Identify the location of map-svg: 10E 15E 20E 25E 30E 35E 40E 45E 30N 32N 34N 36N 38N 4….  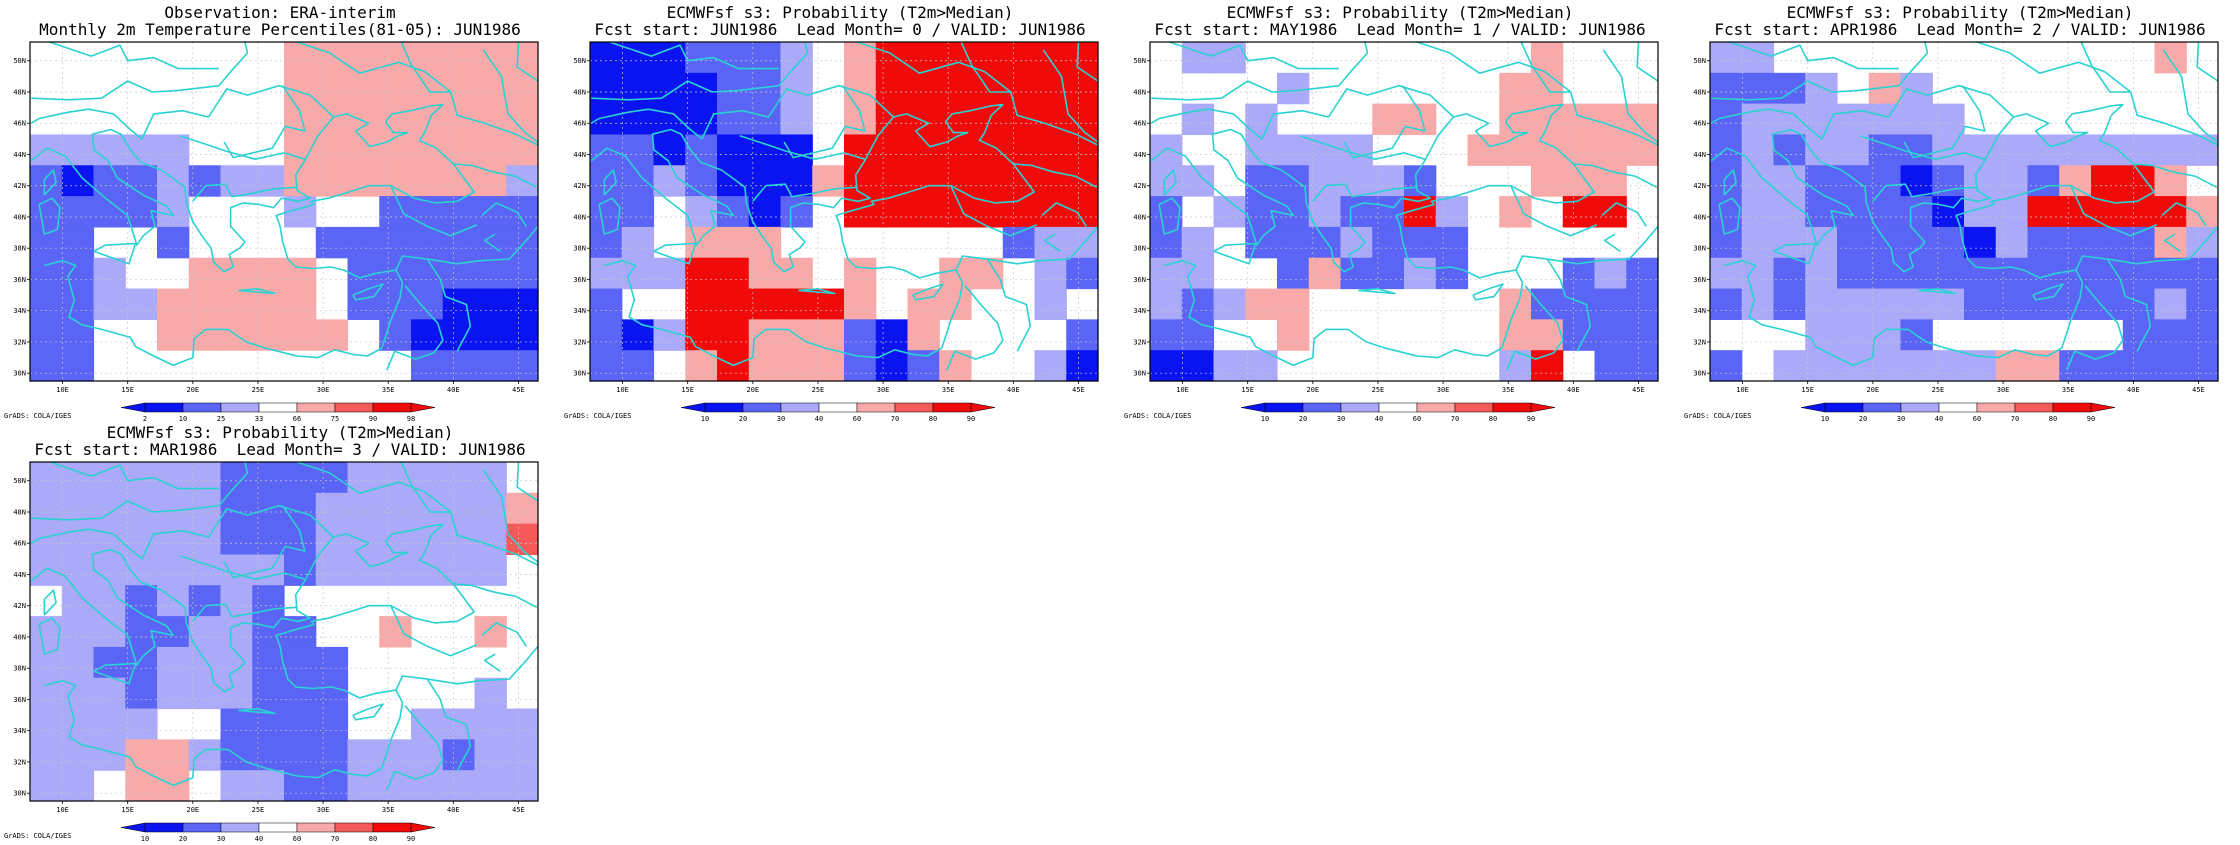
(1951, 232).